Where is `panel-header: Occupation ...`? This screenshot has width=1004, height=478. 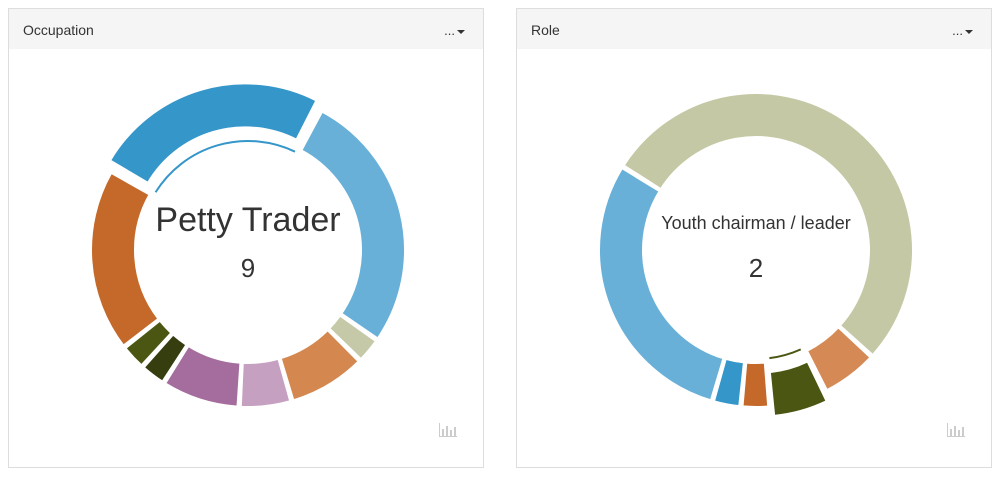
panel-header: Occupation ... is located at coordinates (246, 29).